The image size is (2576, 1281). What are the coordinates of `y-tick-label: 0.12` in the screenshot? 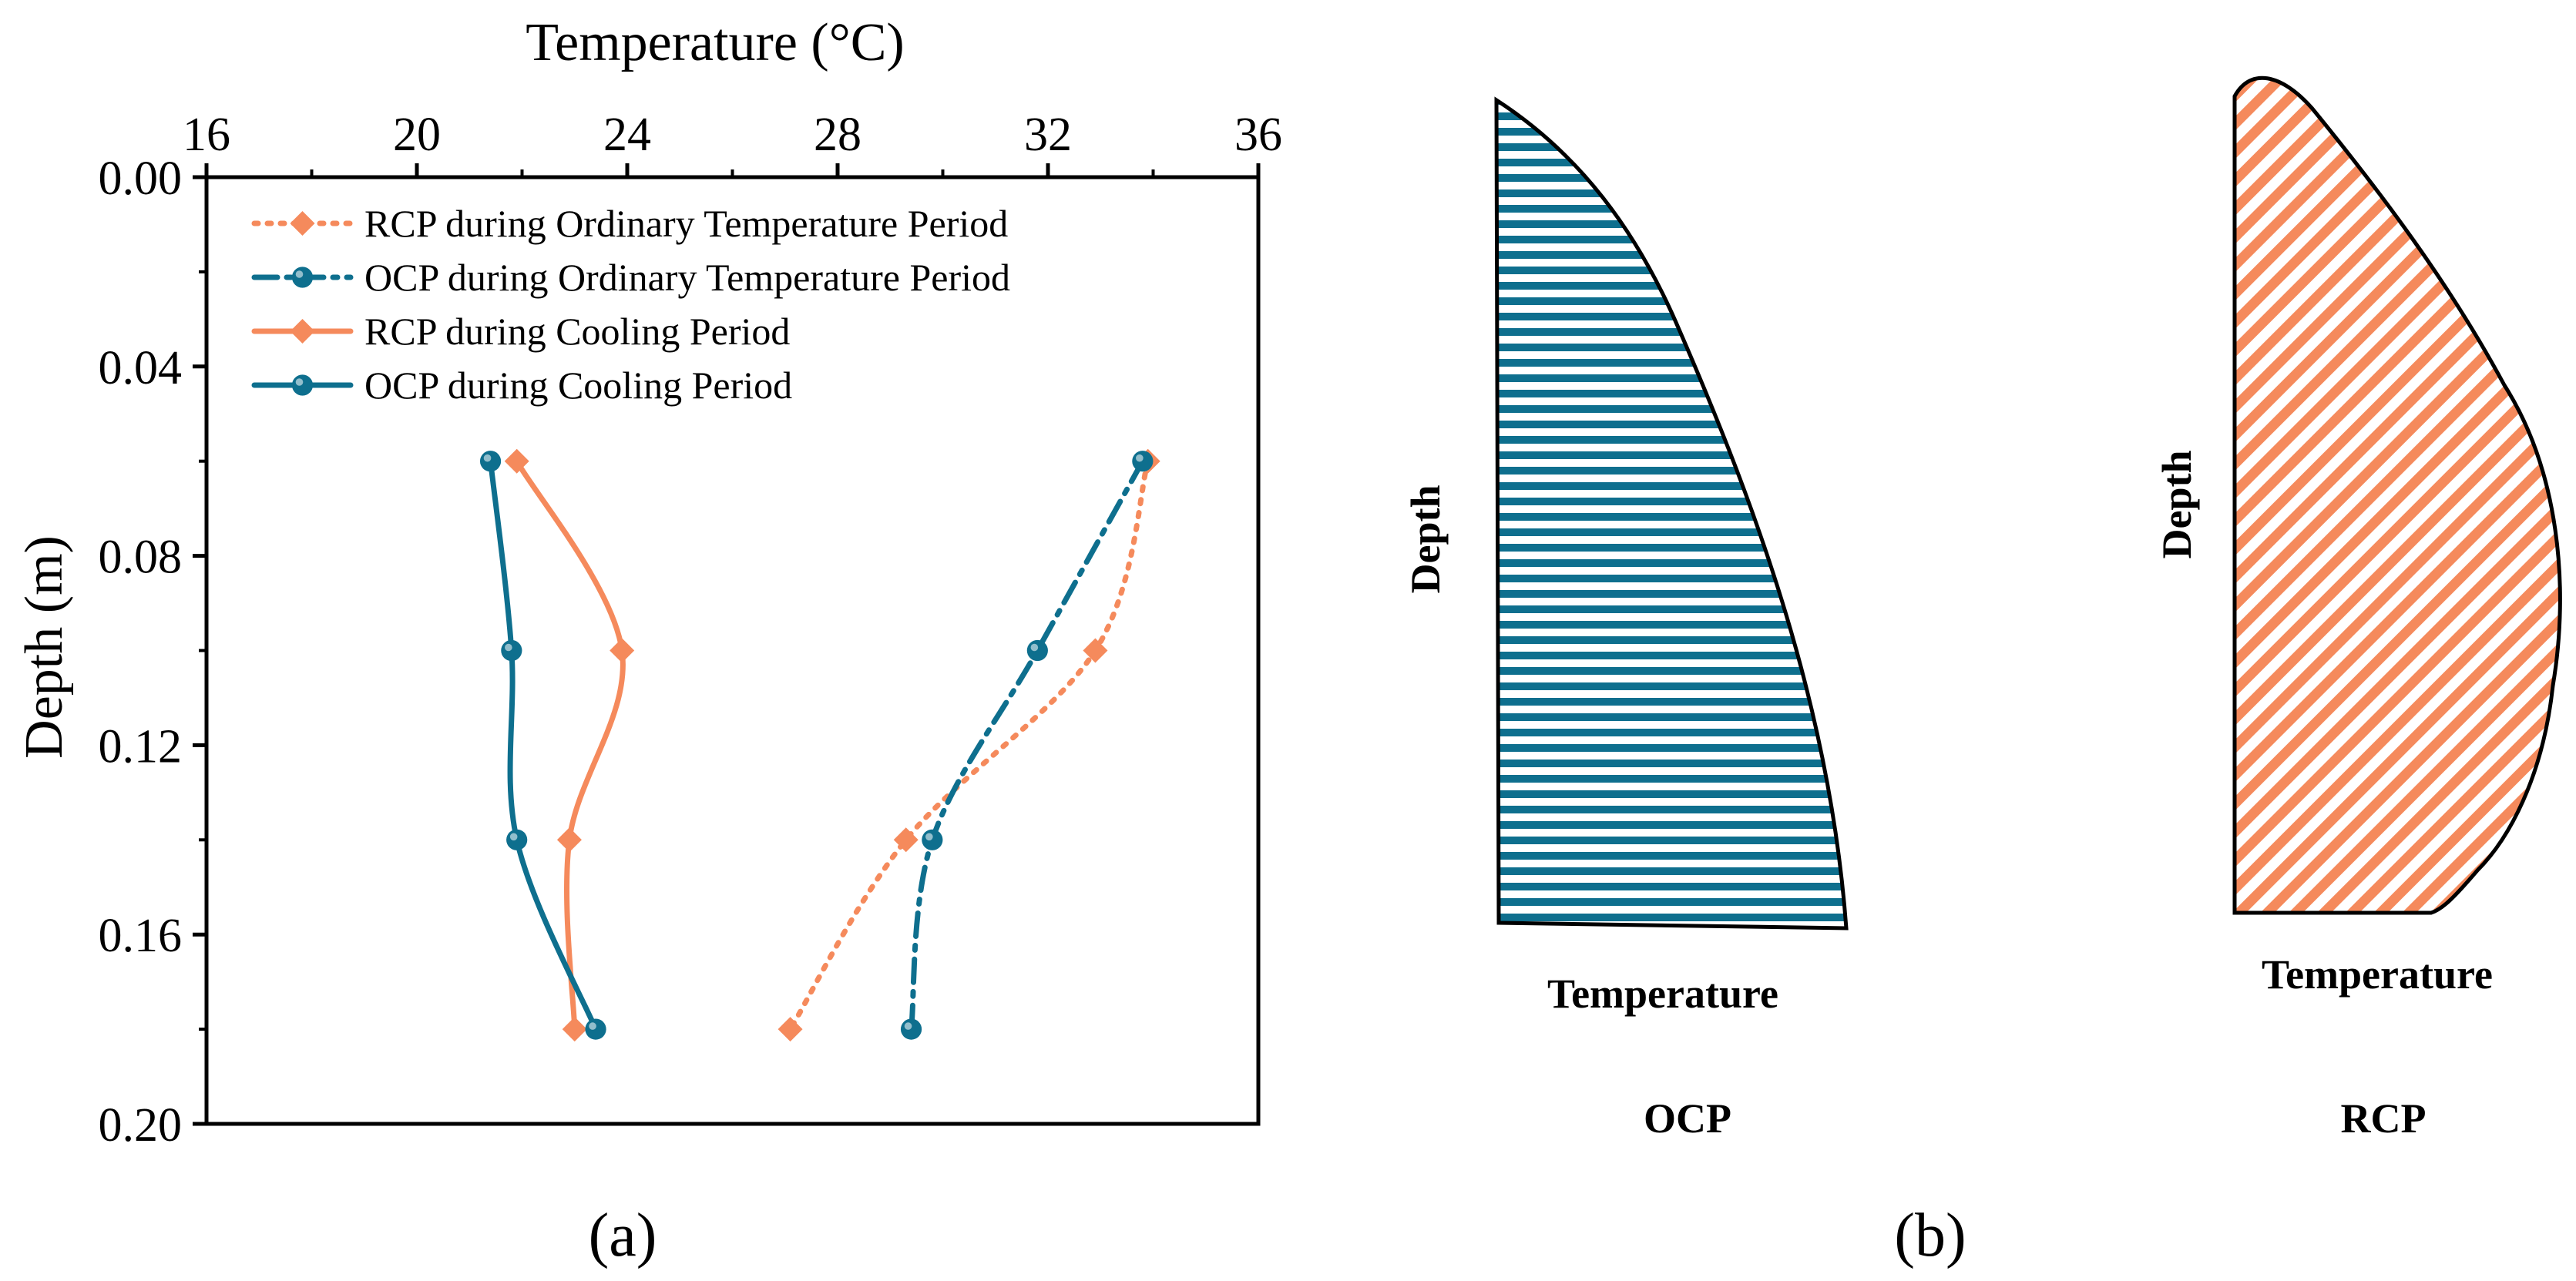 It's located at (141, 746).